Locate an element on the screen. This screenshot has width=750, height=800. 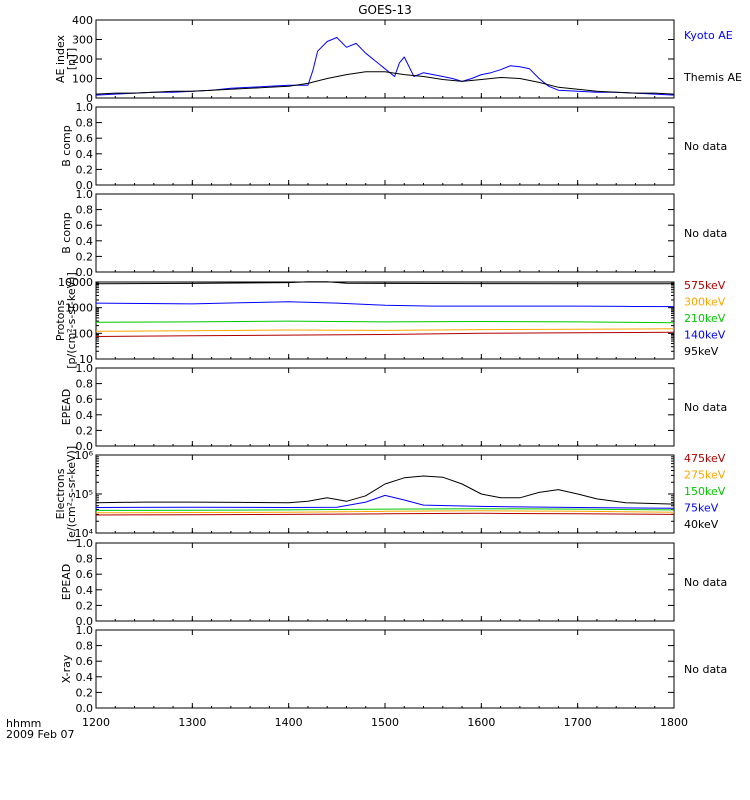
y-axis-label: Electrons[e/(cm²-s-sr-keV)] is located at coordinates (66, 494).